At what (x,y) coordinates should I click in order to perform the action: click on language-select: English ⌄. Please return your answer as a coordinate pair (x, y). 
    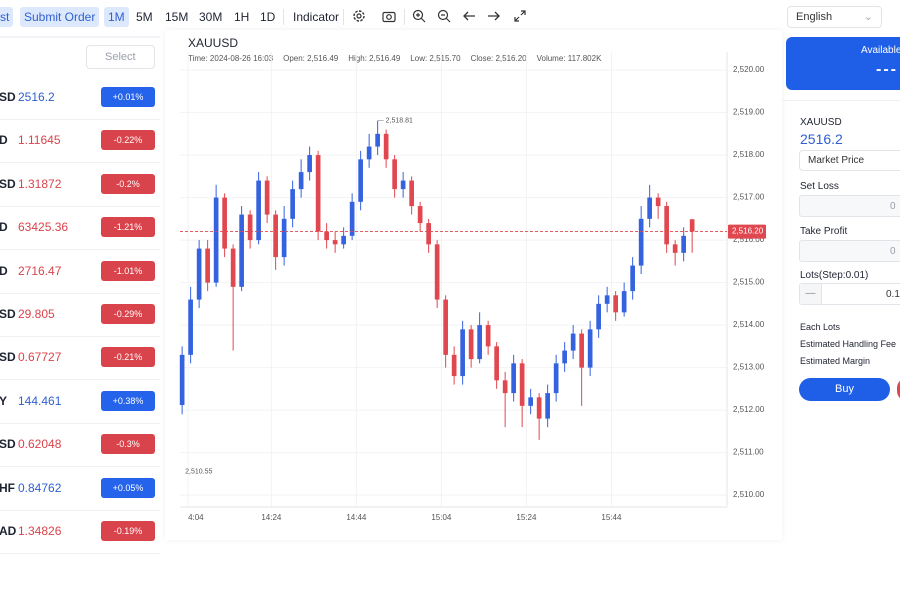
    Looking at the image, I should click on (834, 17).